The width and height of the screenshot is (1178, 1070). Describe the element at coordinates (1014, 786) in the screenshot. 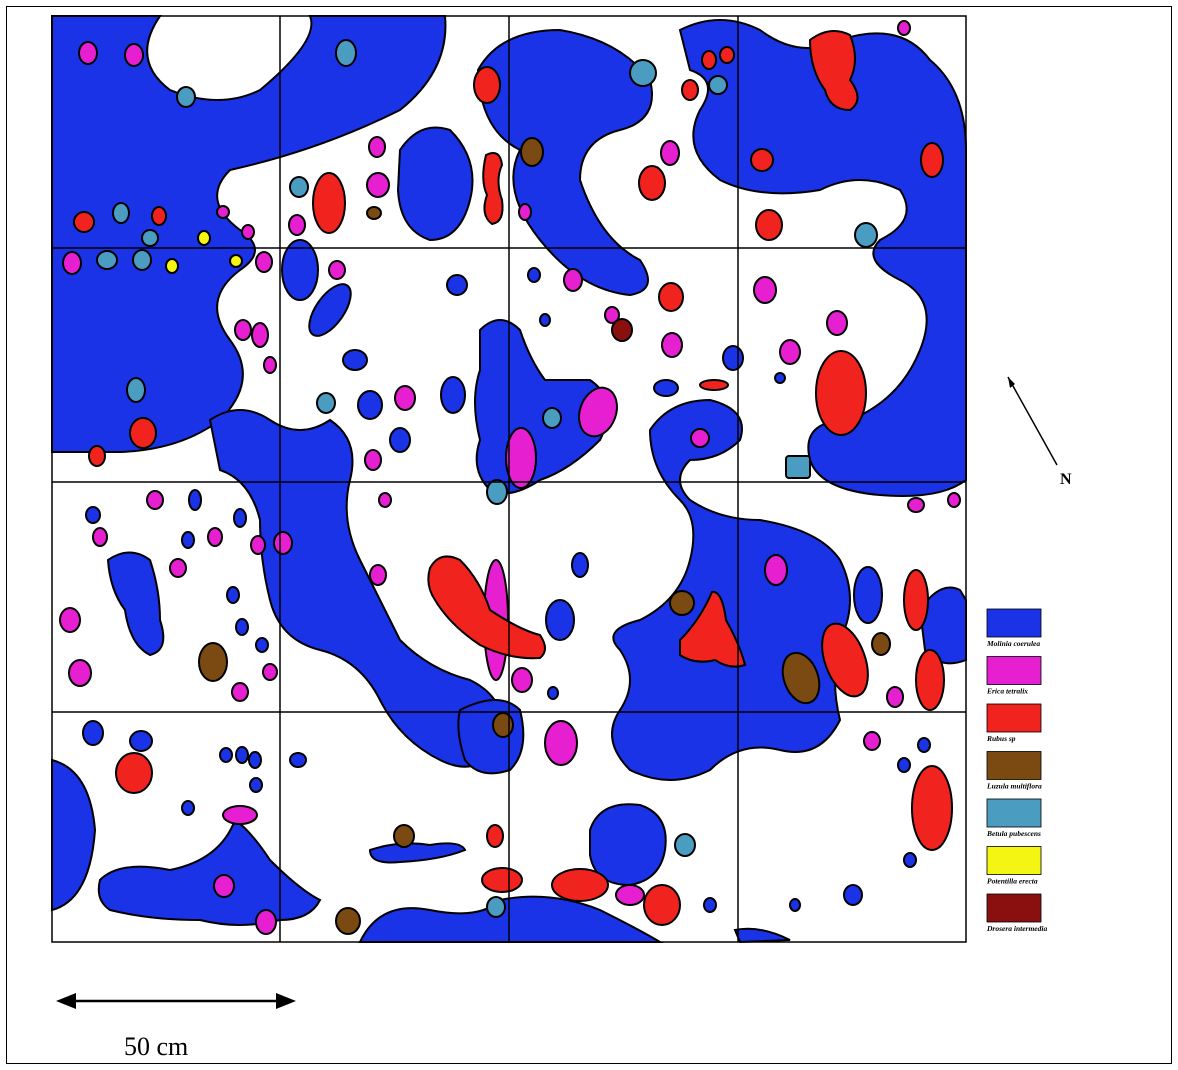

I see `legend-label-luzula: Luzula multiflora` at that location.